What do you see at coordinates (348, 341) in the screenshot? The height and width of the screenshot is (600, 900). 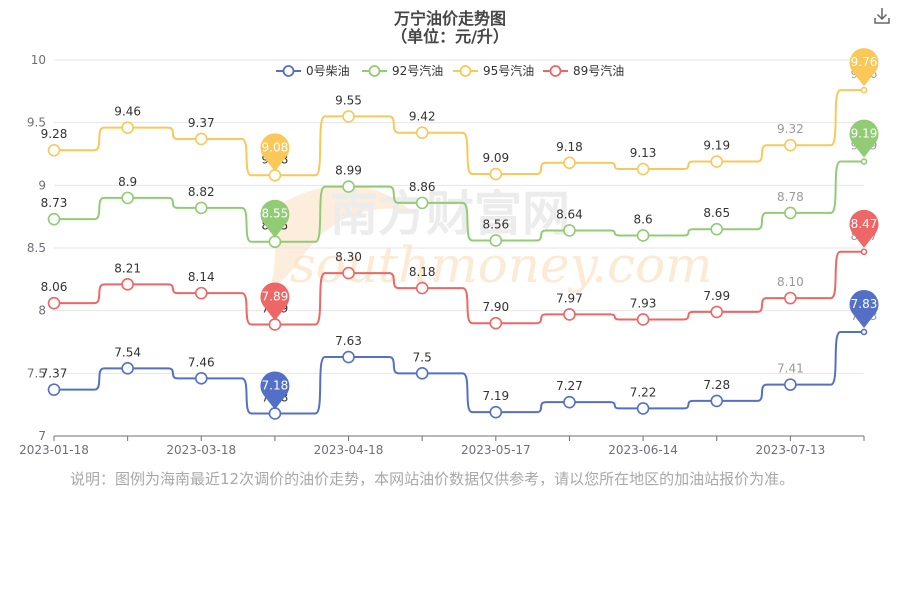 I see `data-label: 7.63` at bounding box center [348, 341].